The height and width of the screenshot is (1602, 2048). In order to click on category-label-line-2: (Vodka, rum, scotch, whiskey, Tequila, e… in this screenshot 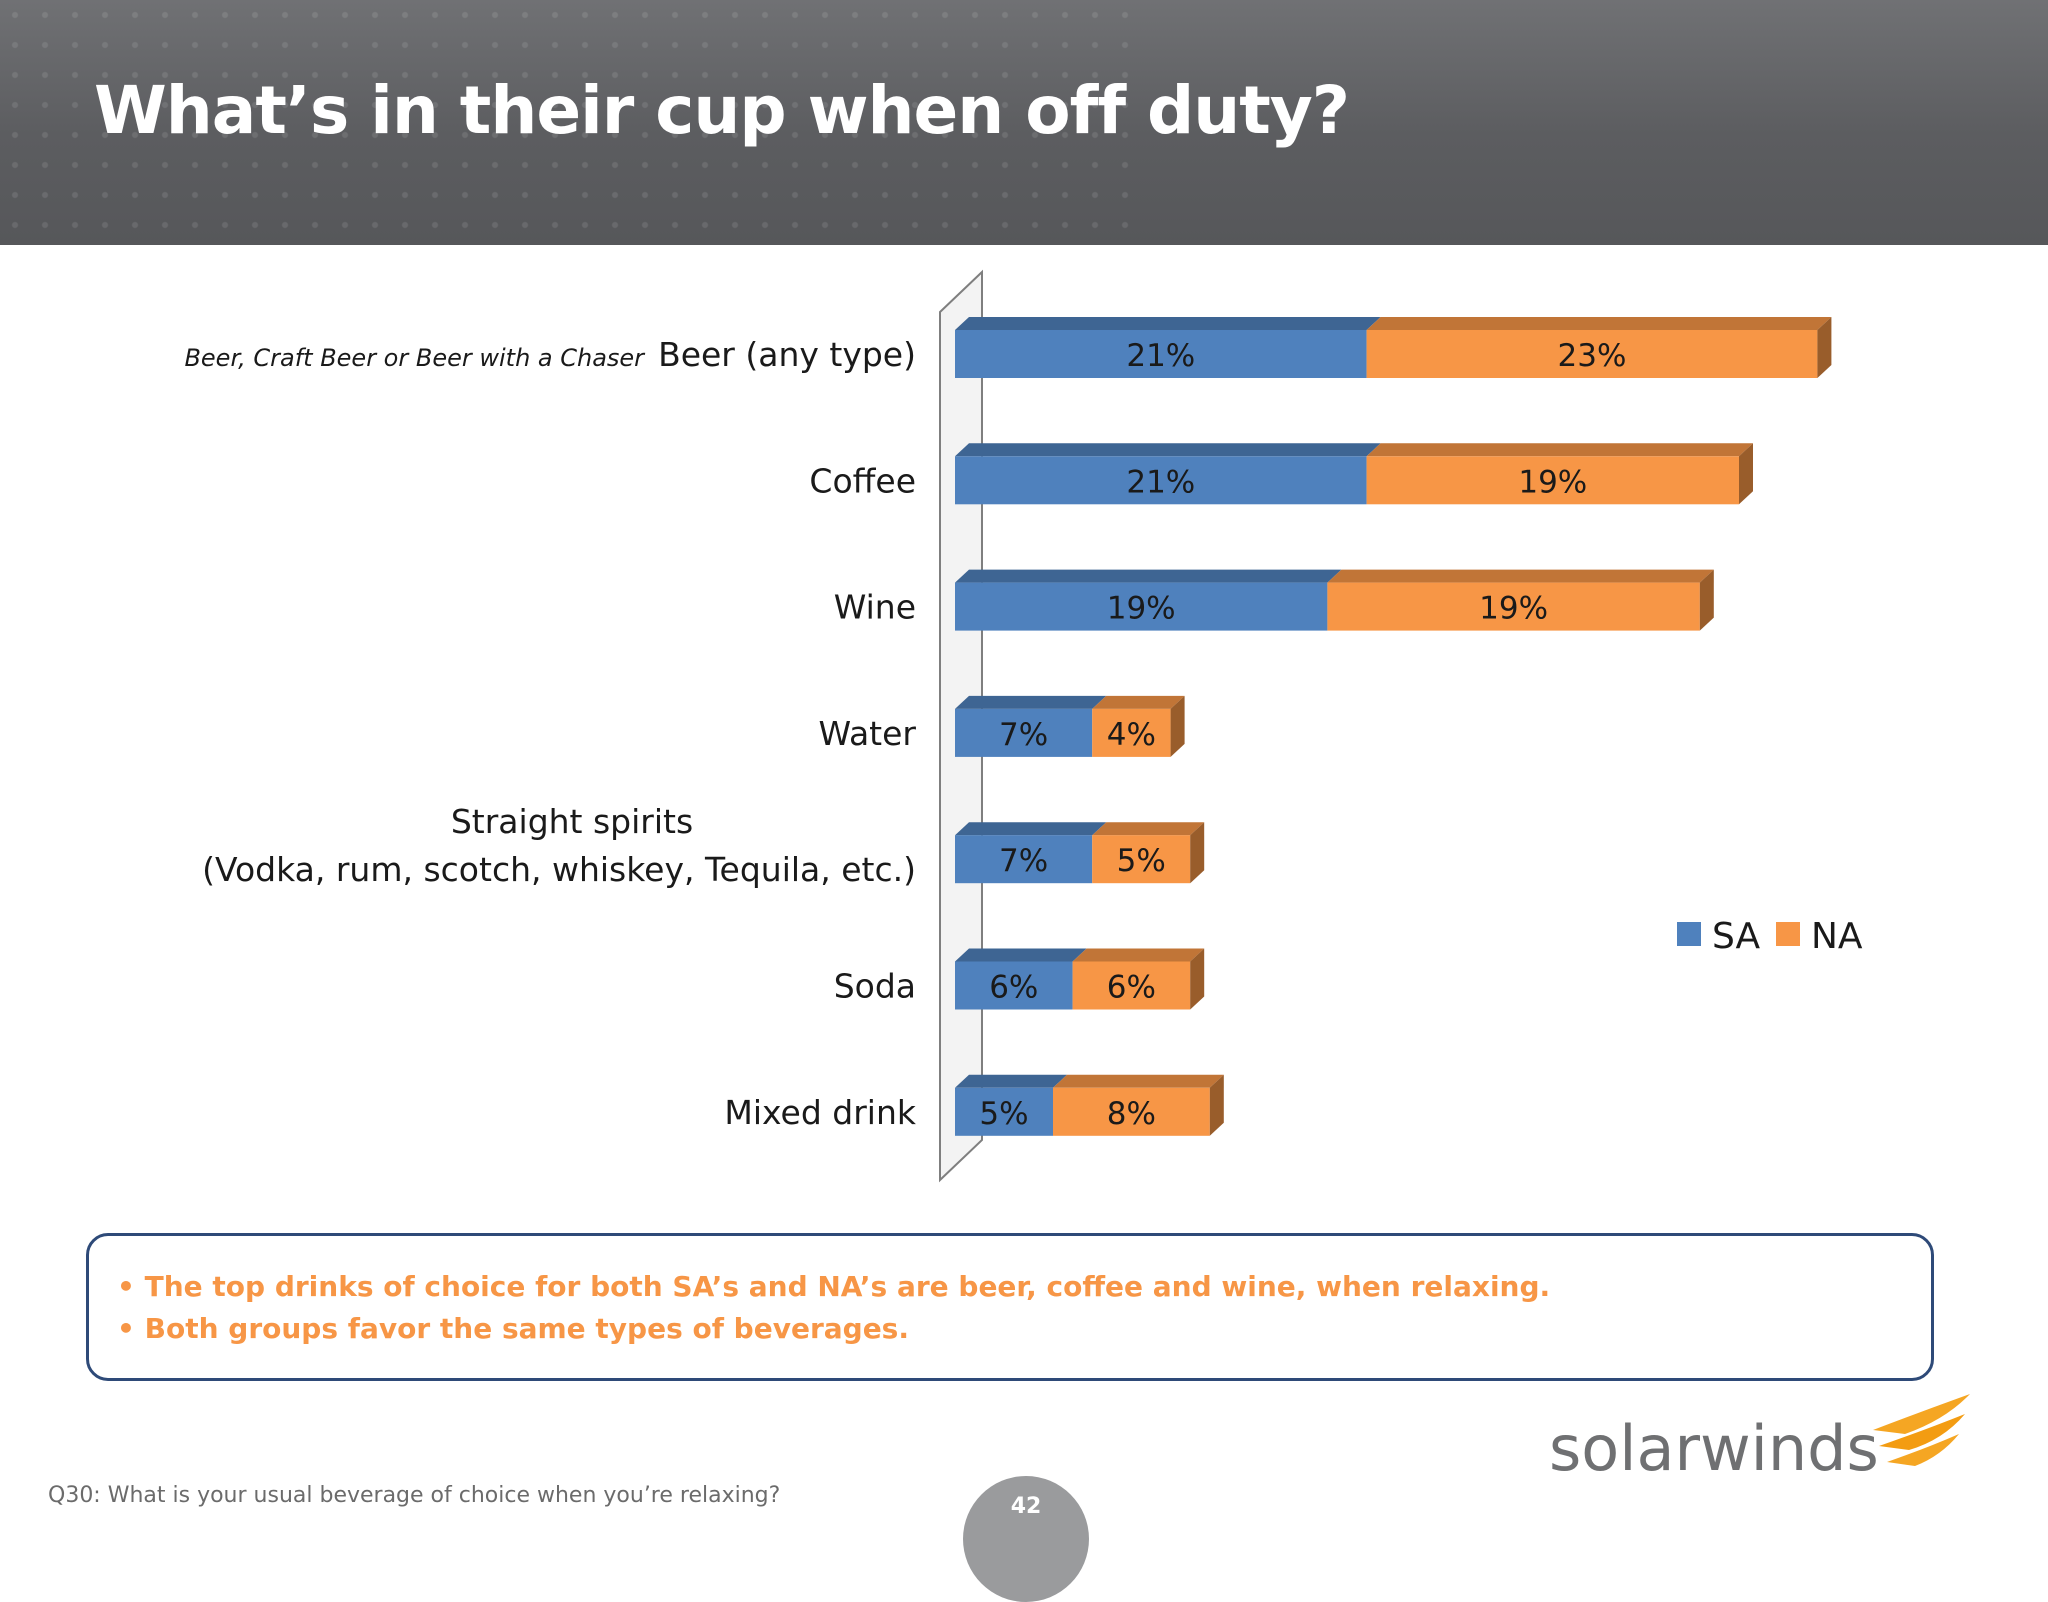, I will do `click(559, 869)`.